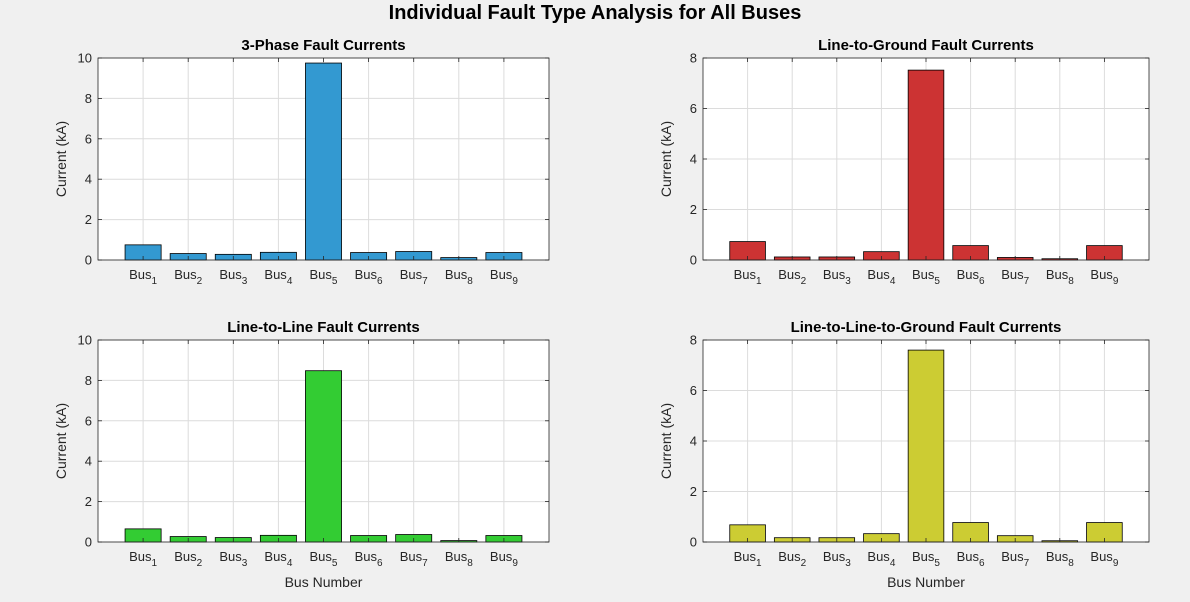 The width and height of the screenshot is (1190, 602). What do you see at coordinates (926, 45) in the screenshot?
I see `subplot-title: Line-to-Ground Fault Currents` at bounding box center [926, 45].